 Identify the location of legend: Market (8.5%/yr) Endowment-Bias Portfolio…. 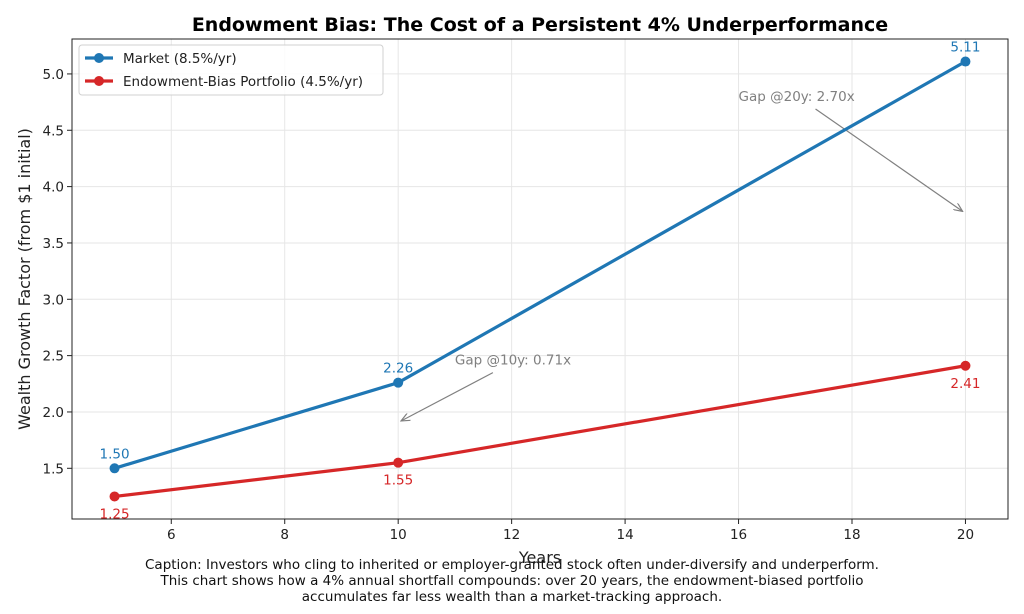
(231, 70).